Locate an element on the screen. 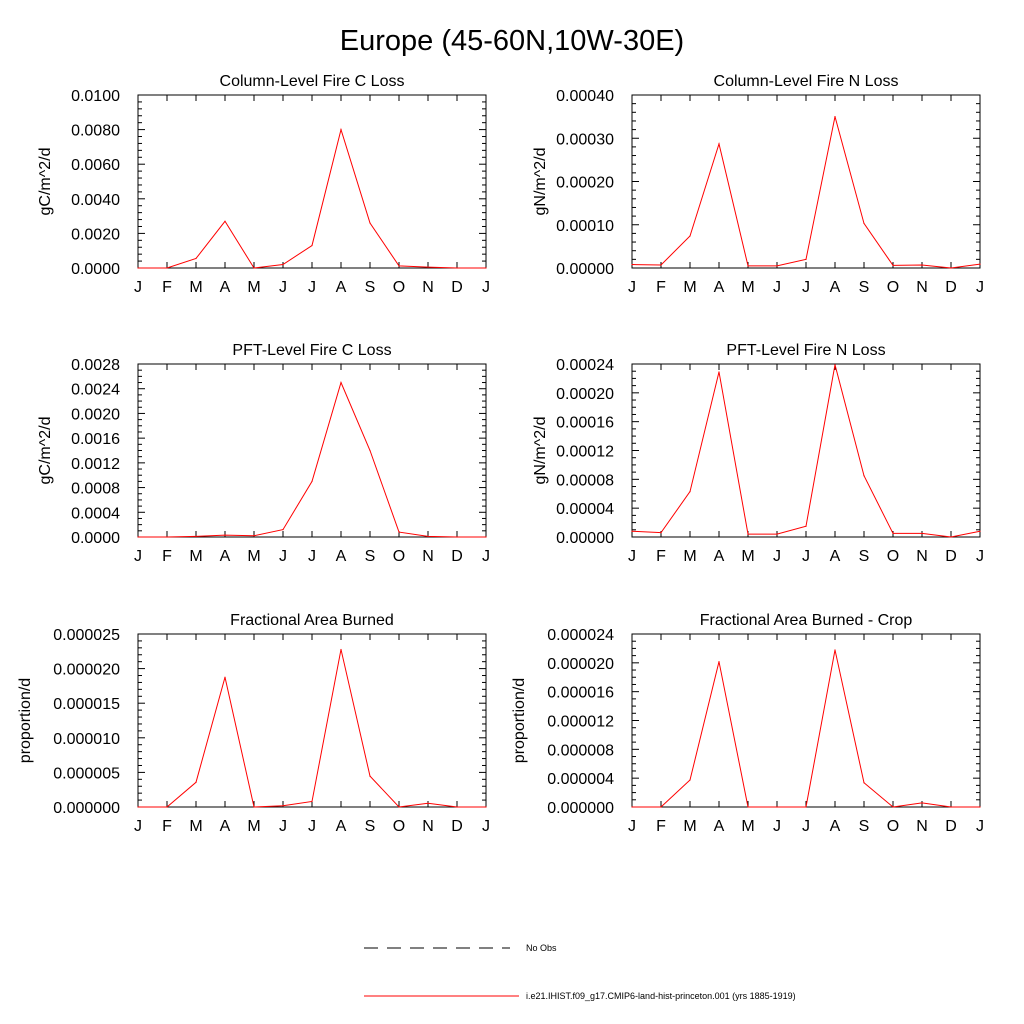  y-tick-label: 0.000012 is located at coordinates (580, 722).